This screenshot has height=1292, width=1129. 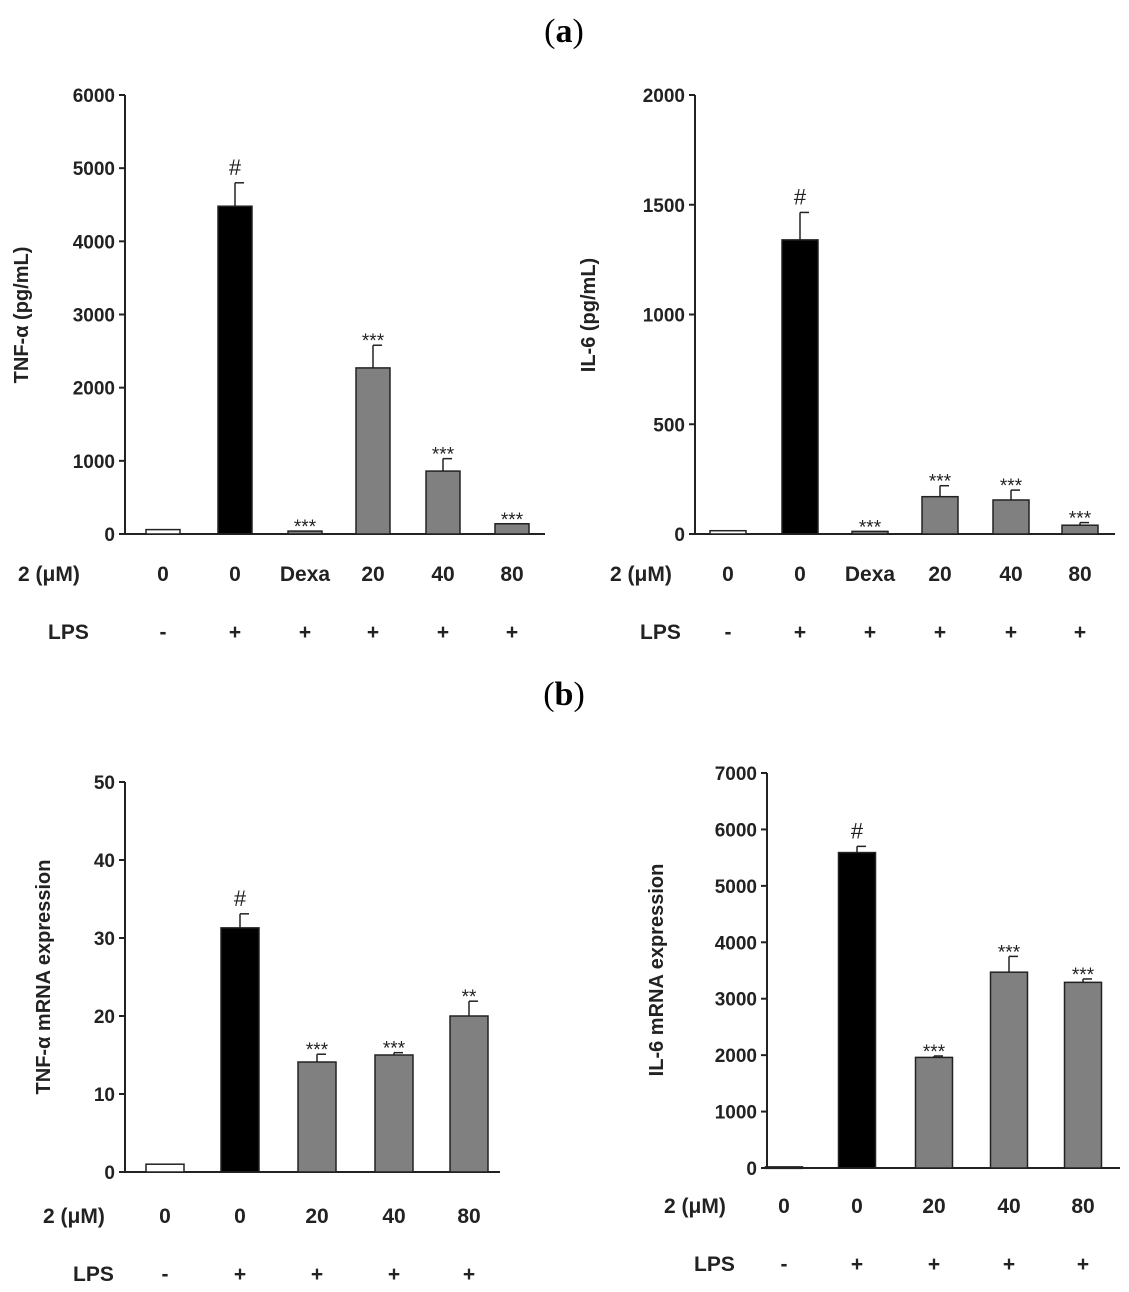 What do you see at coordinates (736, 1056) in the screenshot?
I see `y-tick-label: 2000` at bounding box center [736, 1056].